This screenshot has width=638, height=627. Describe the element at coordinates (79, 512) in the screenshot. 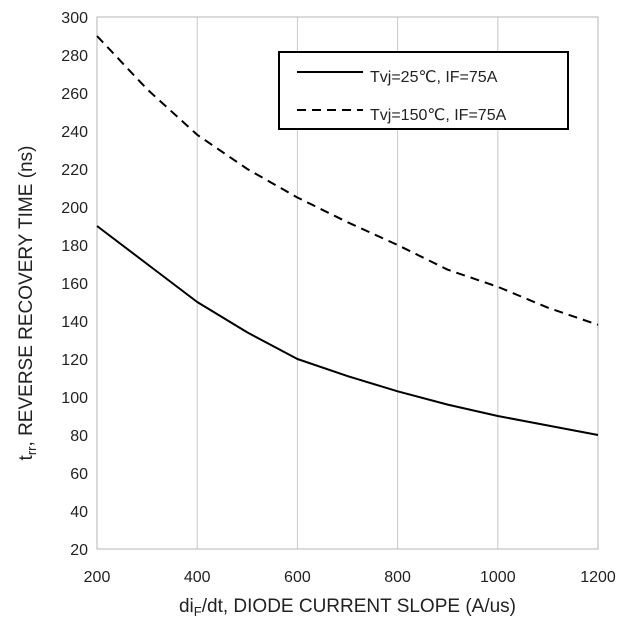

I see `y-tick-label: 40` at that location.